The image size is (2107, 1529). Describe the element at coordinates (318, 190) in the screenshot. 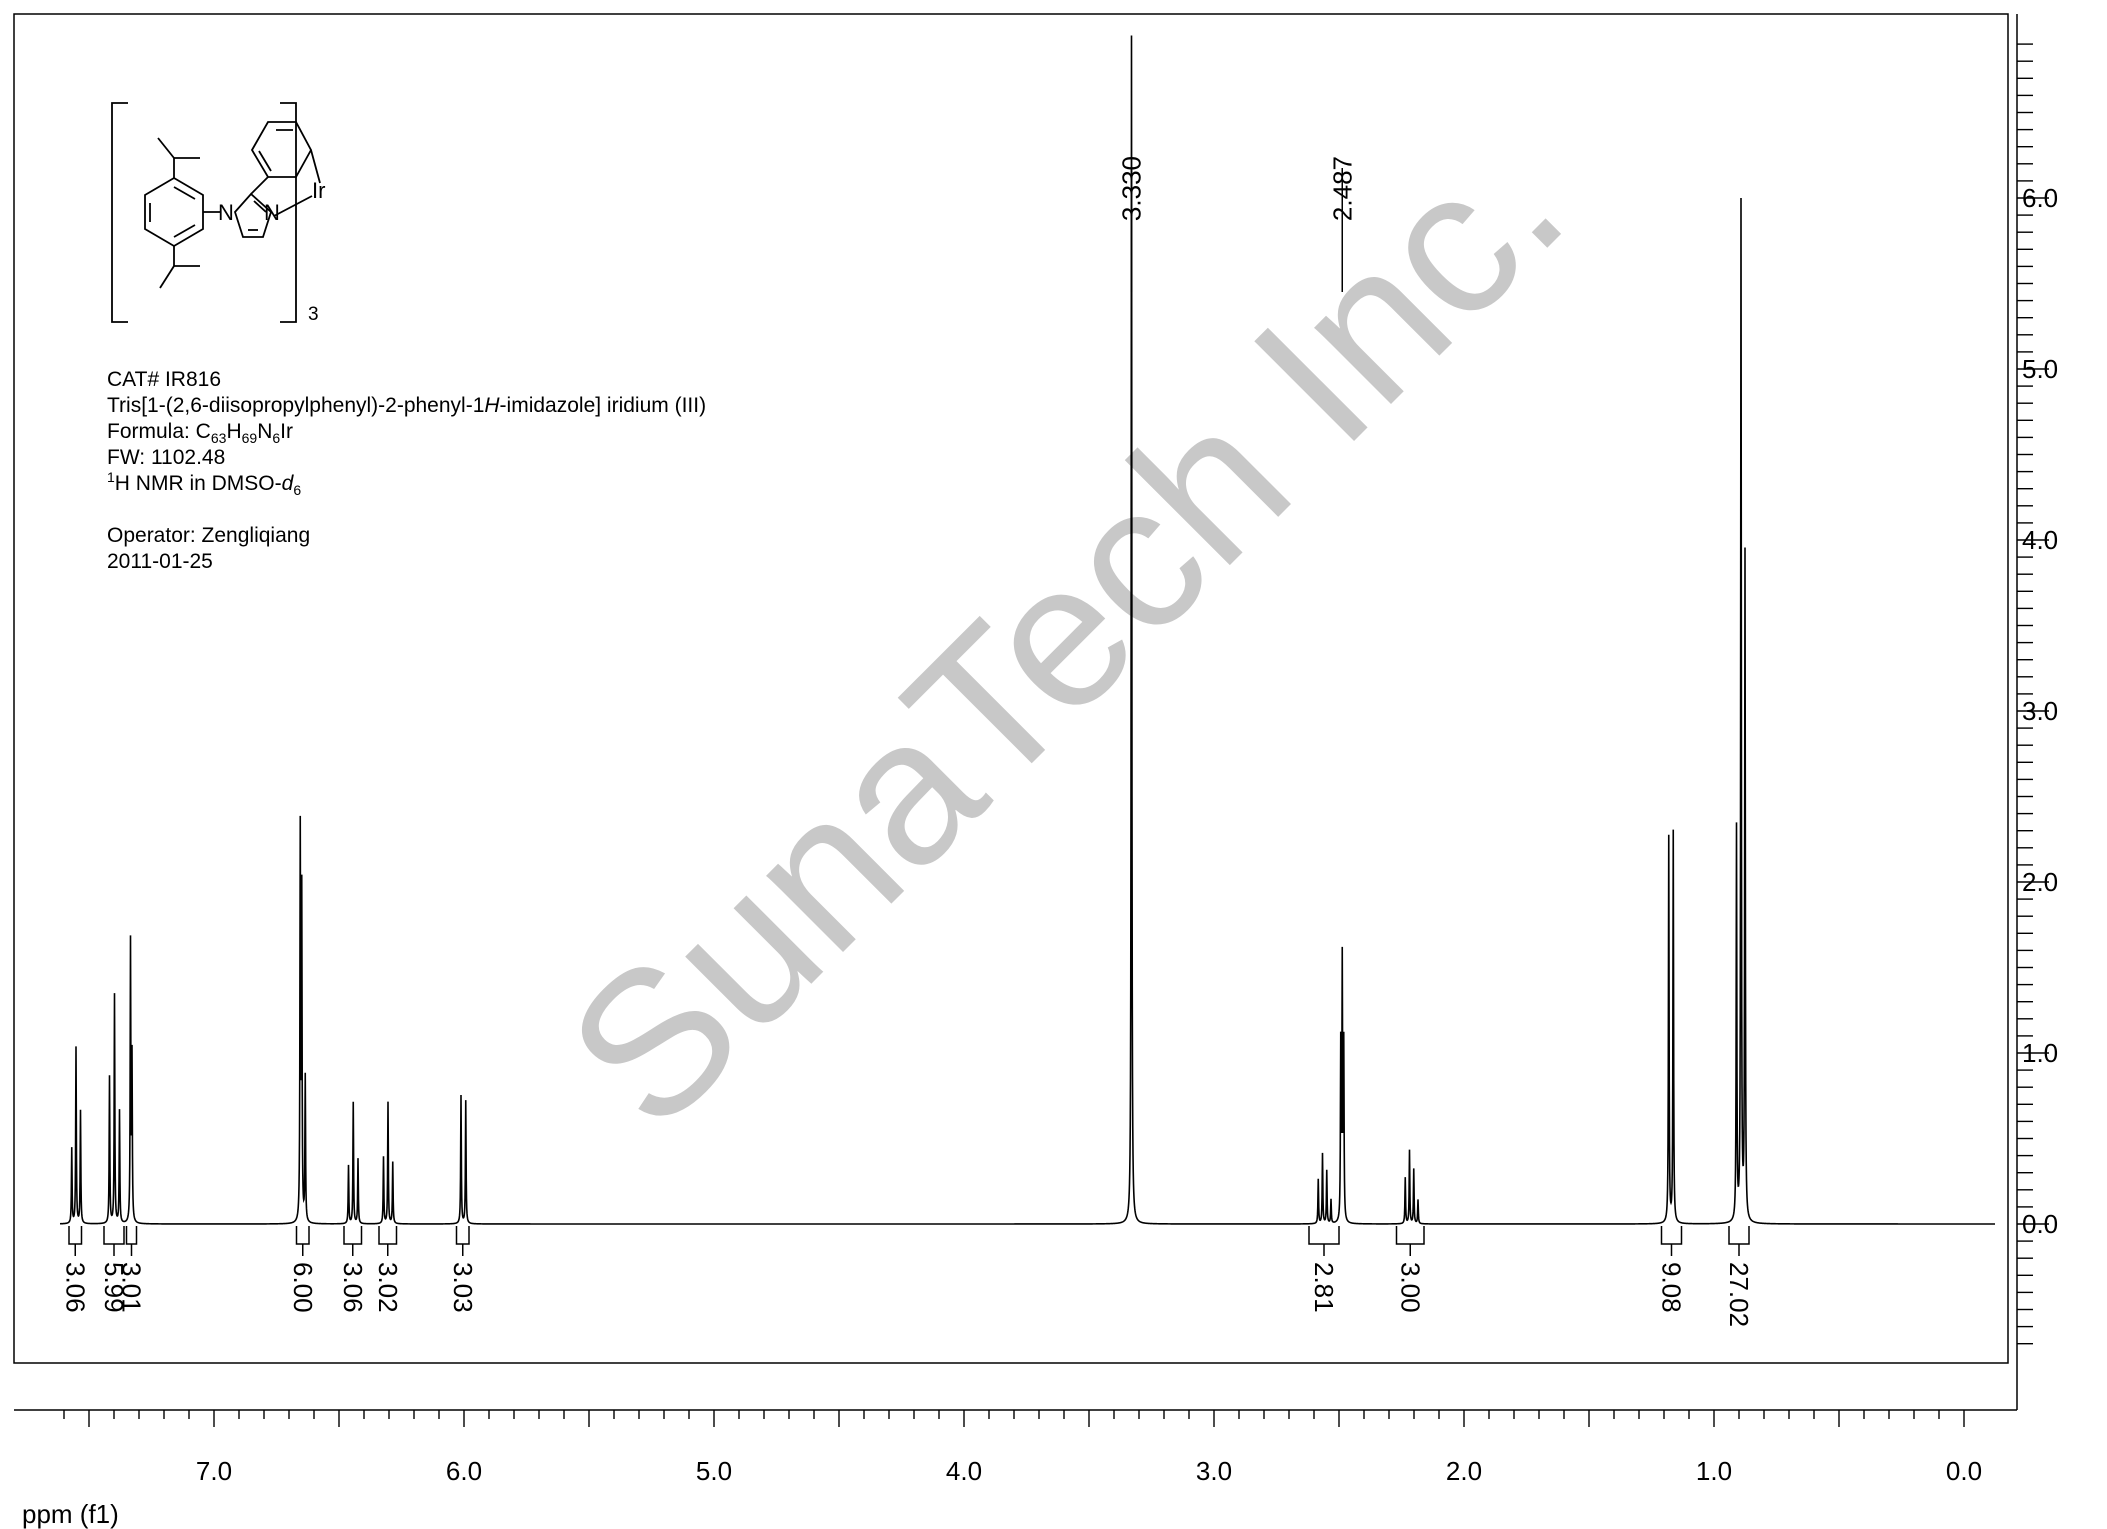

I see `atom-ir-label: Ir` at that location.